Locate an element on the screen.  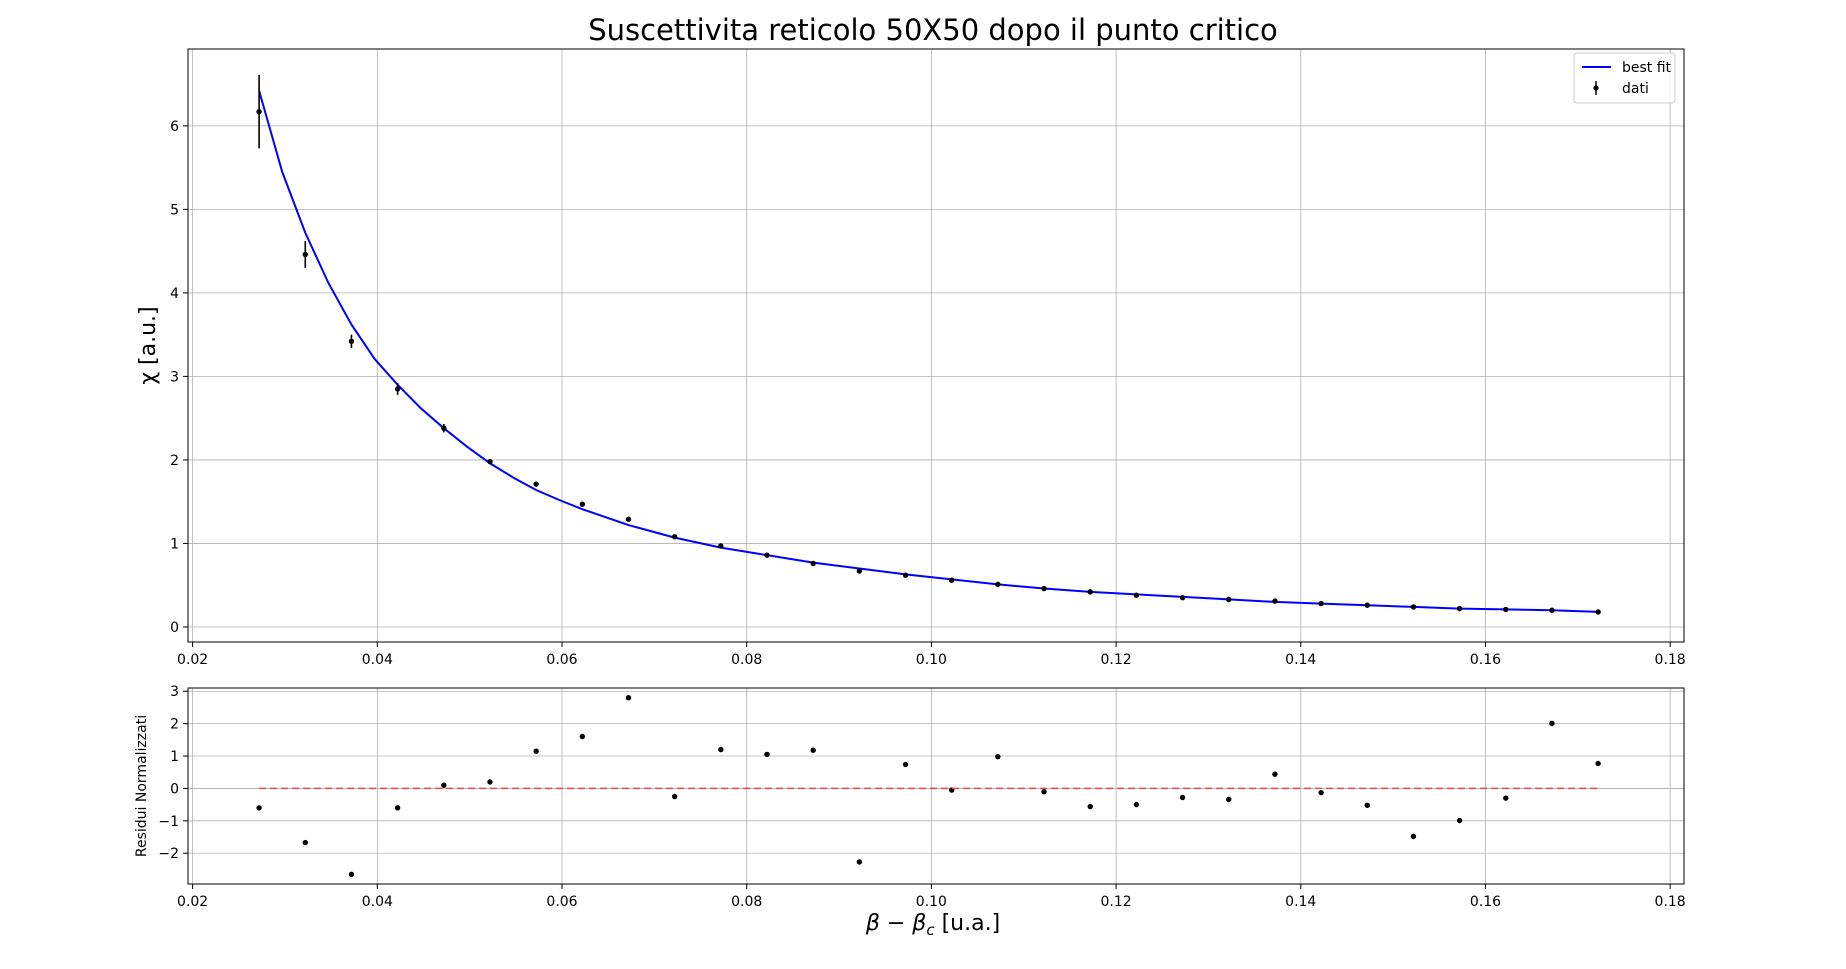
res-x-tick-label: 0.12 is located at coordinates (1115, 902).